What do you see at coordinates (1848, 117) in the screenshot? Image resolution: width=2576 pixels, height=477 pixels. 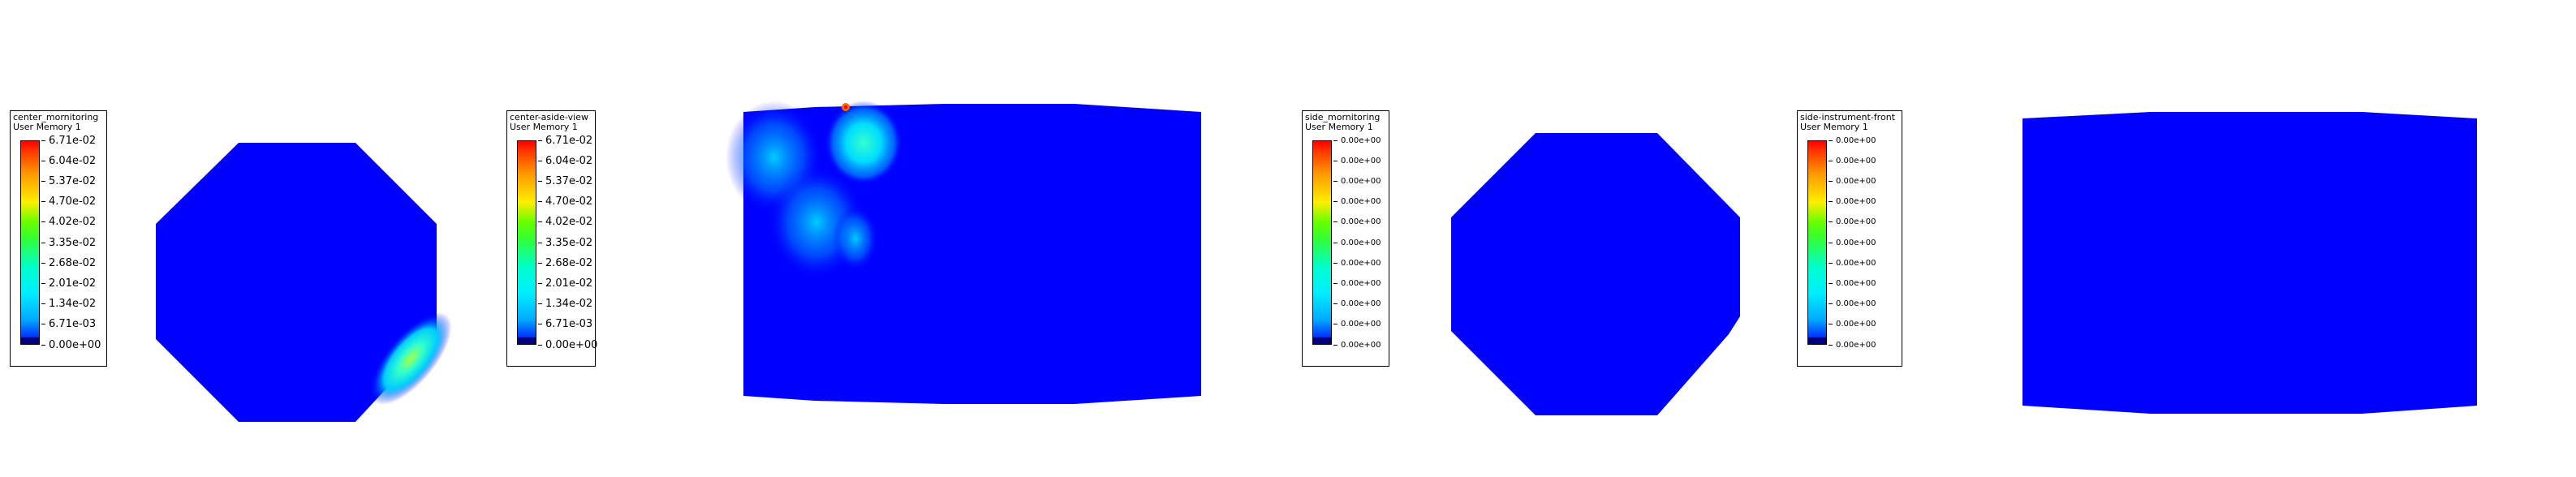 I see `legend-title: side-instrument-front` at bounding box center [1848, 117].